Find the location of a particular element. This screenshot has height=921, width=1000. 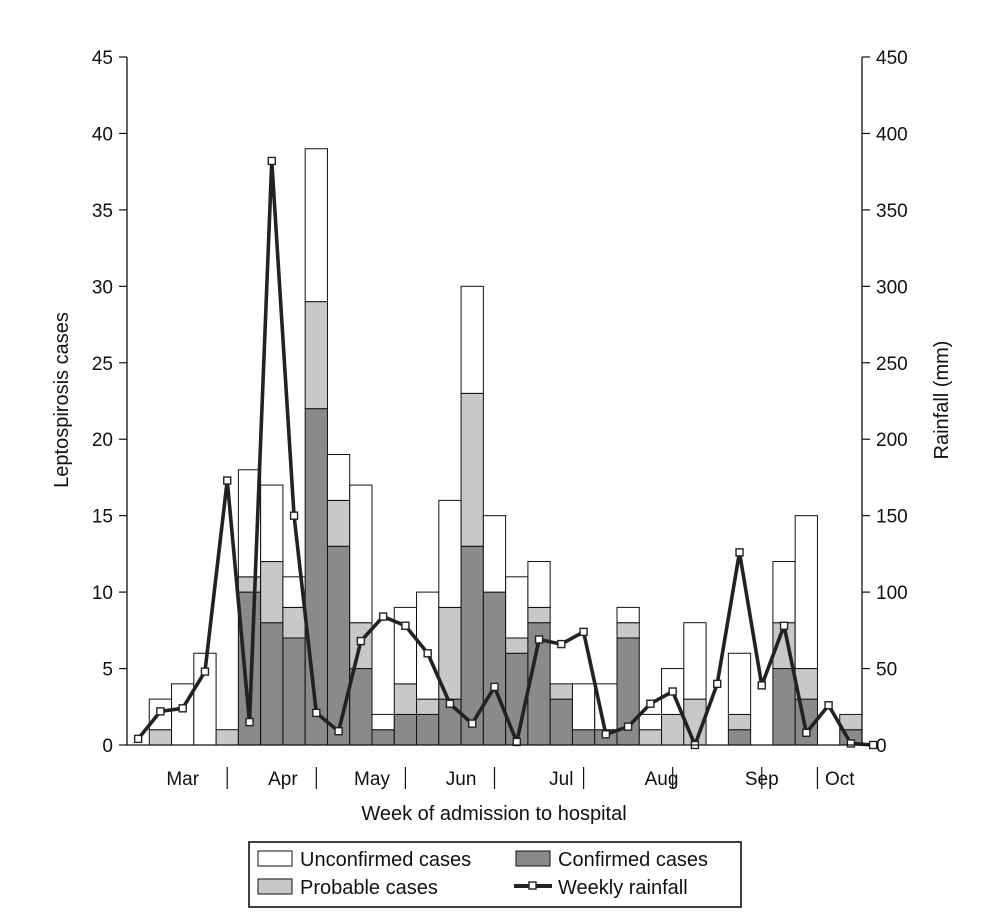

legend-swatch-confirmed is located at coordinates (533, 858).